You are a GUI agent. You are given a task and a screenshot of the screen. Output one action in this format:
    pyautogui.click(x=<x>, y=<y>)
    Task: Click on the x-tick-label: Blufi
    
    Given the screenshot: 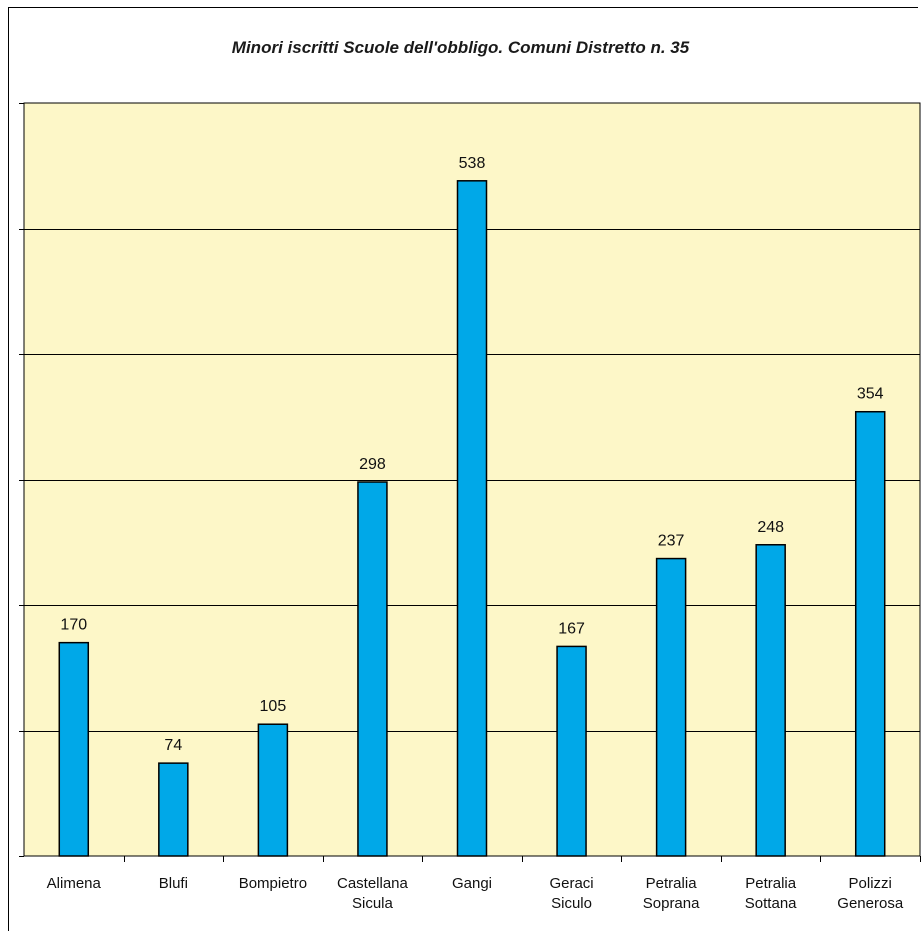 What is the action you would take?
    pyautogui.click(x=173, y=883)
    